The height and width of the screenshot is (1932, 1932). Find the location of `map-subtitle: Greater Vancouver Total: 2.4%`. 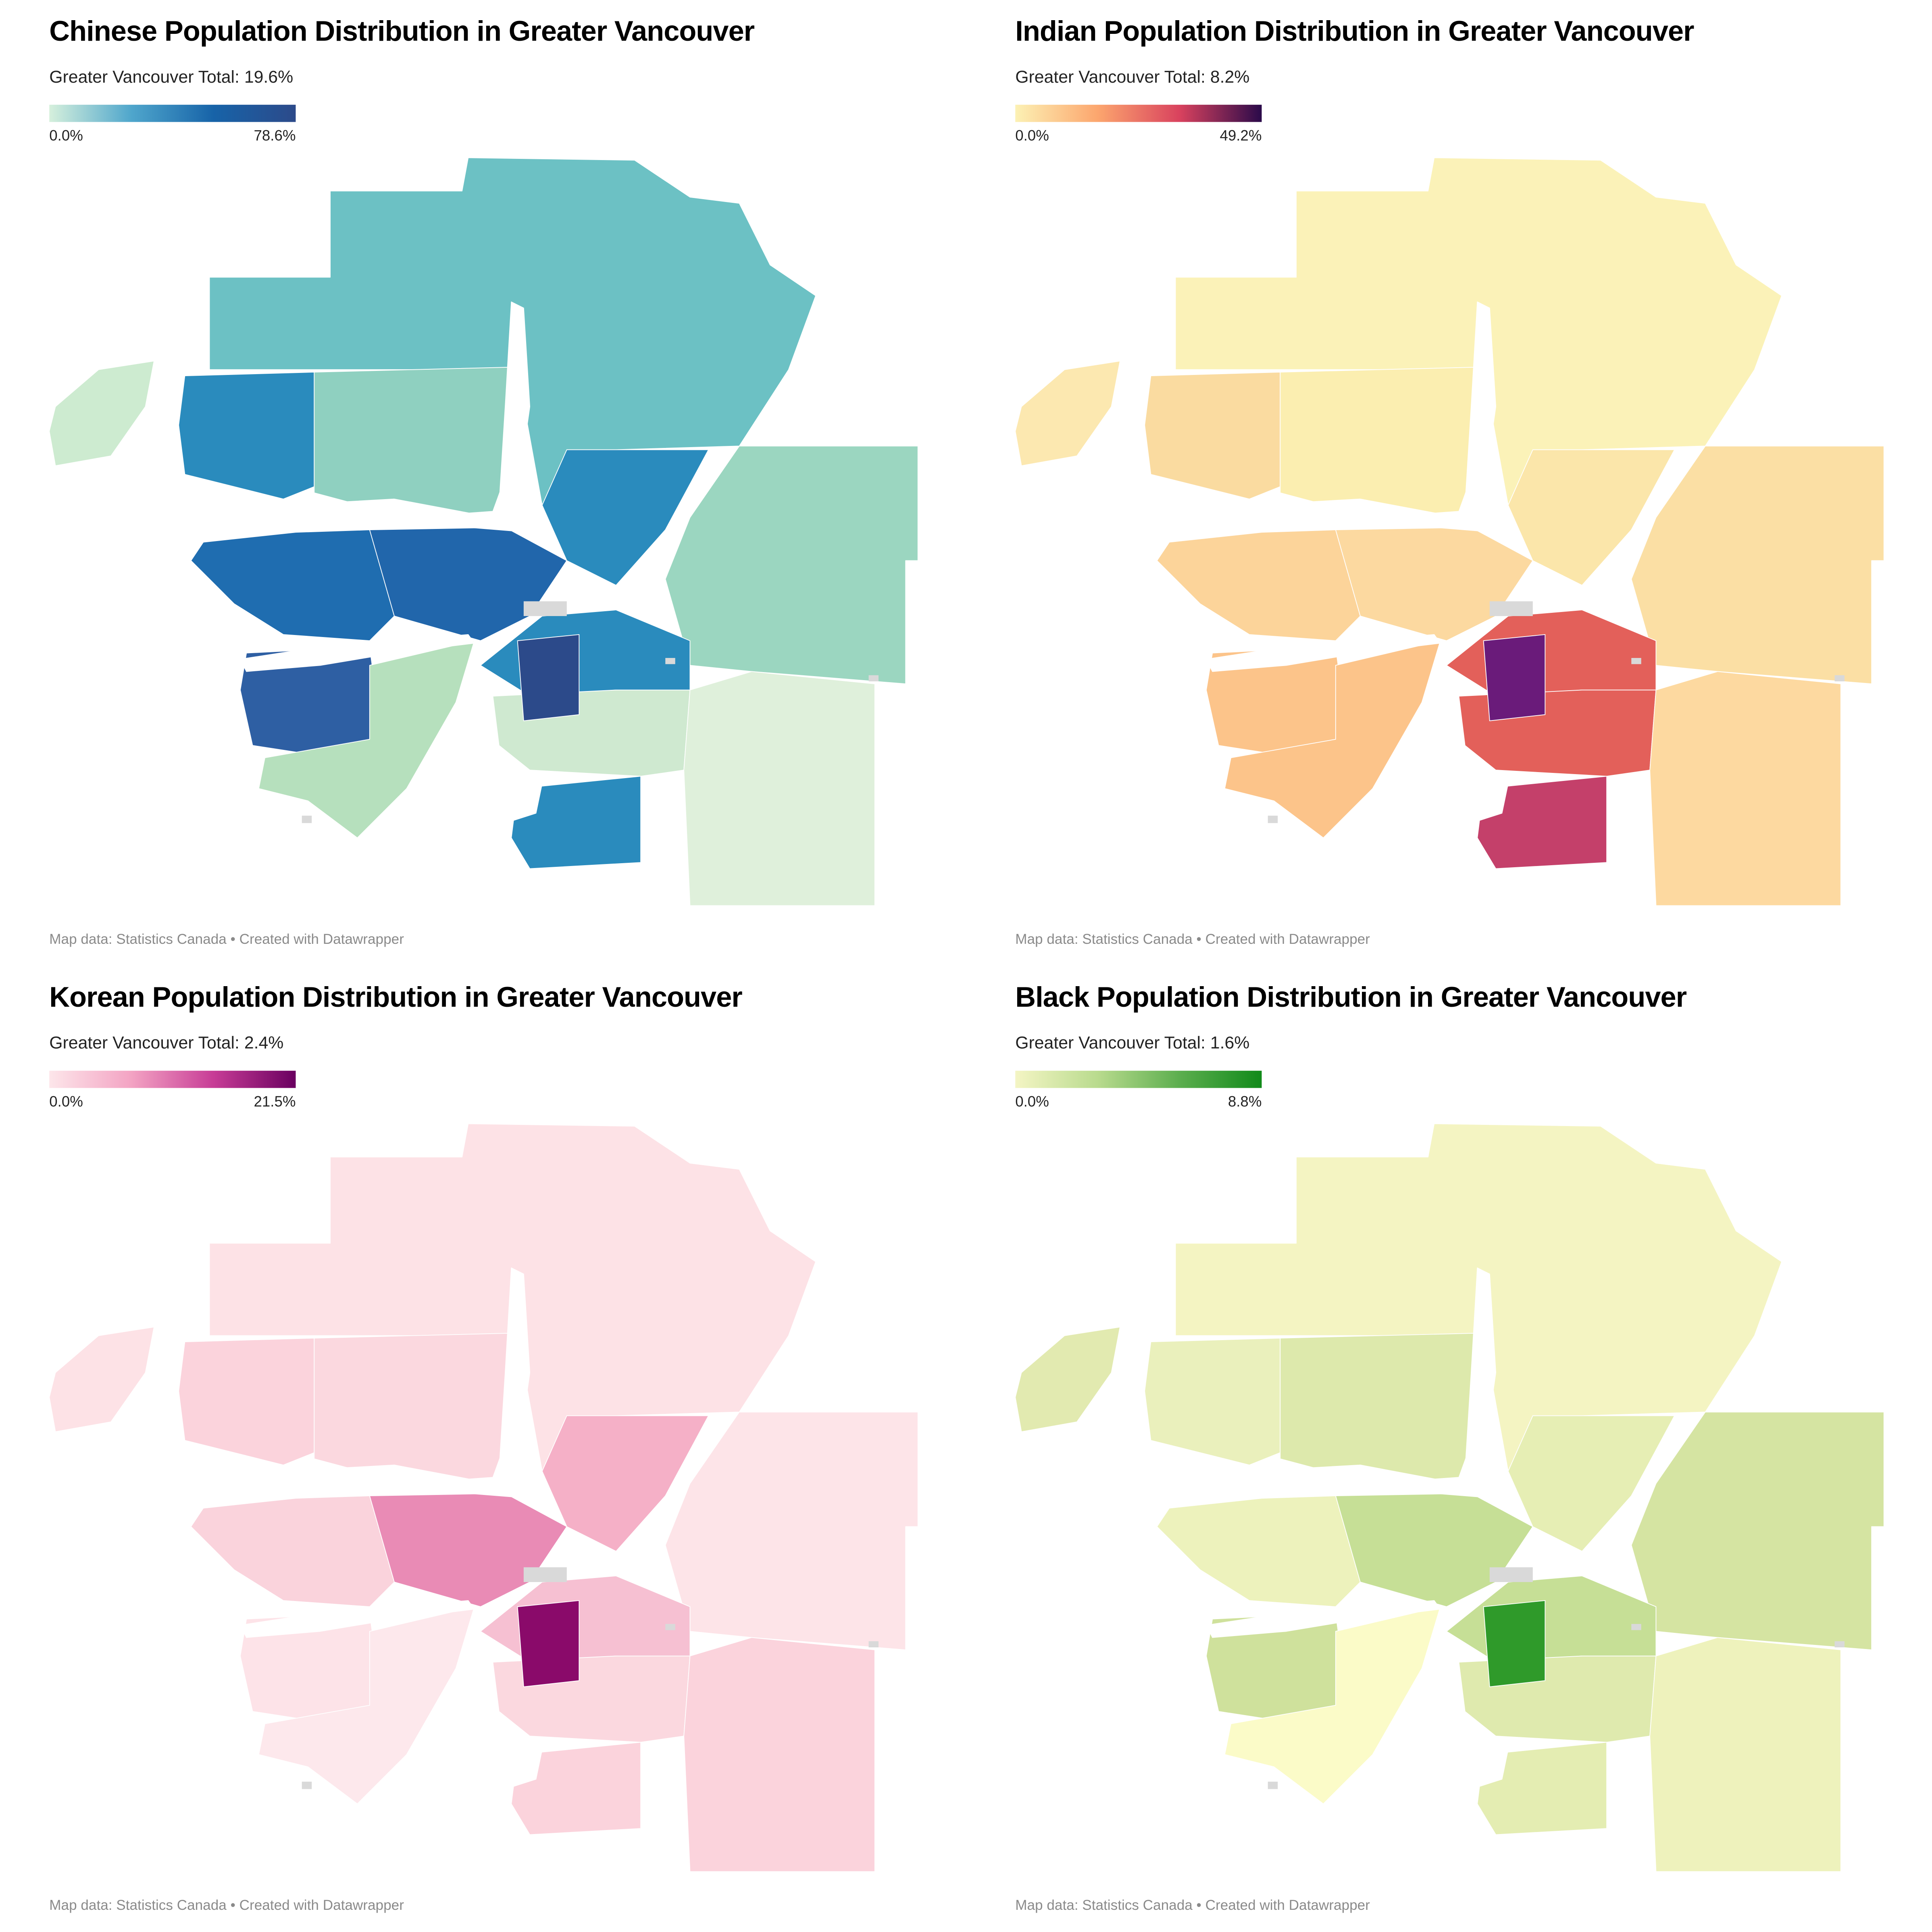

map-subtitle: Greater Vancouver Total: 2.4% is located at coordinates (167, 1042).